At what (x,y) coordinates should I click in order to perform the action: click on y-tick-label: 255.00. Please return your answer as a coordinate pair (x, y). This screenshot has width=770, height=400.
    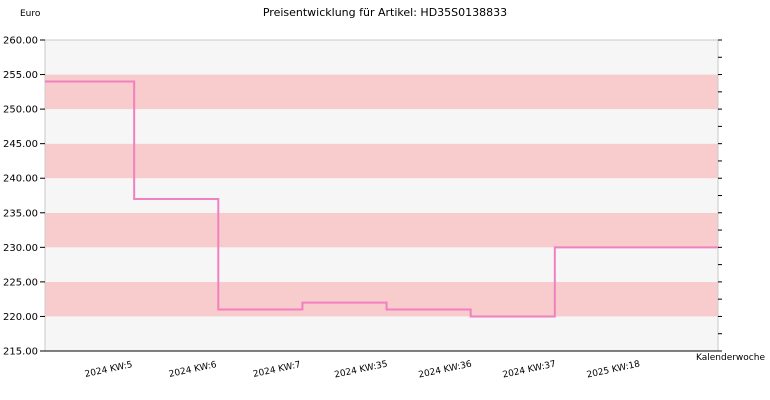
    Looking at the image, I should click on (20, 75).